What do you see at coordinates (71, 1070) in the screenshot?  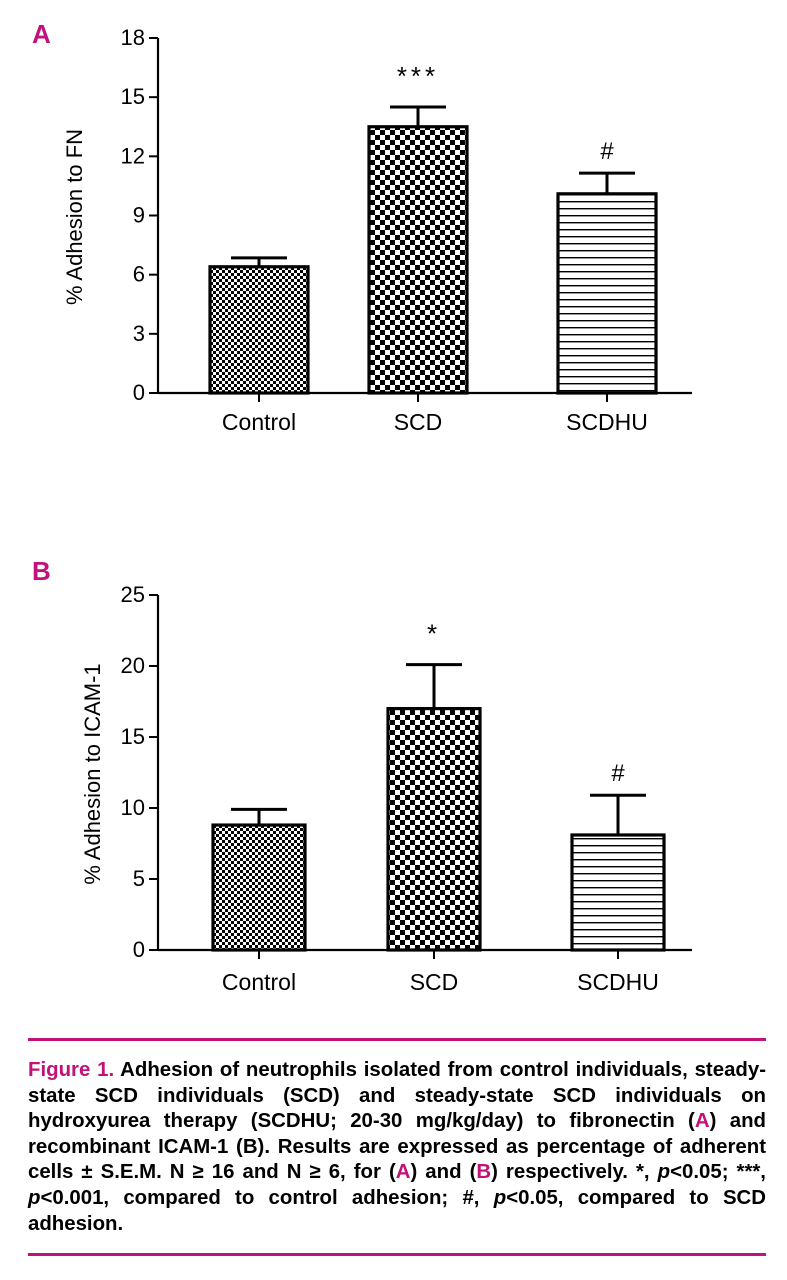 I see `figure-label: Figure 1.` at bounding box center [71, 1070].